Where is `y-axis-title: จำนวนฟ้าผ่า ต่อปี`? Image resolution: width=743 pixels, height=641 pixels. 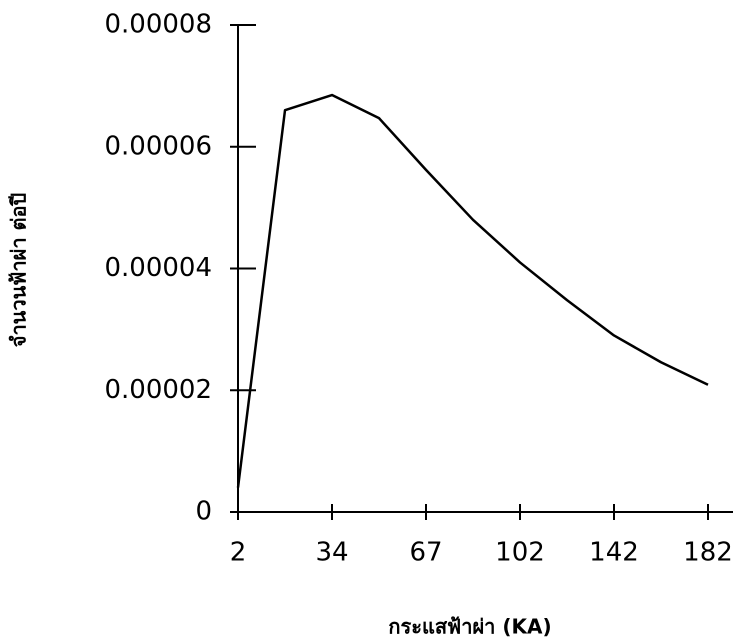 y-axis-title: จำนวนฟ้าผ่า ต่อปี is located at coordinates (19, 270).